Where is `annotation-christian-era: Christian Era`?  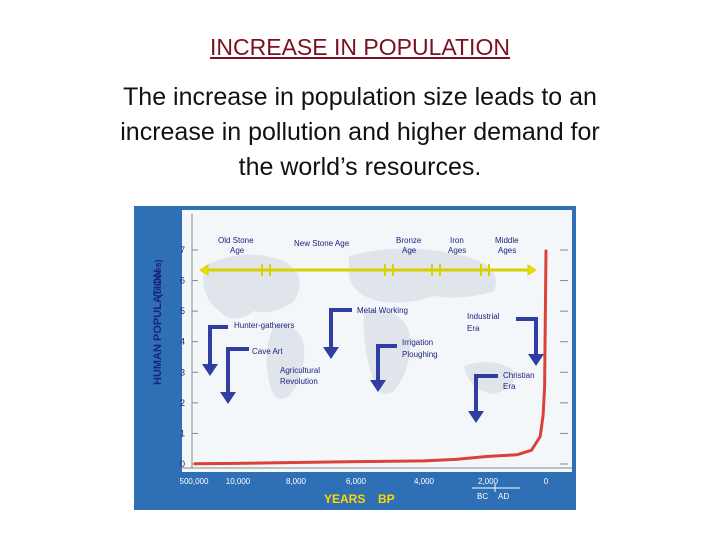
annotation-christian-era: Christian Era is located at coordinates (519, 381).